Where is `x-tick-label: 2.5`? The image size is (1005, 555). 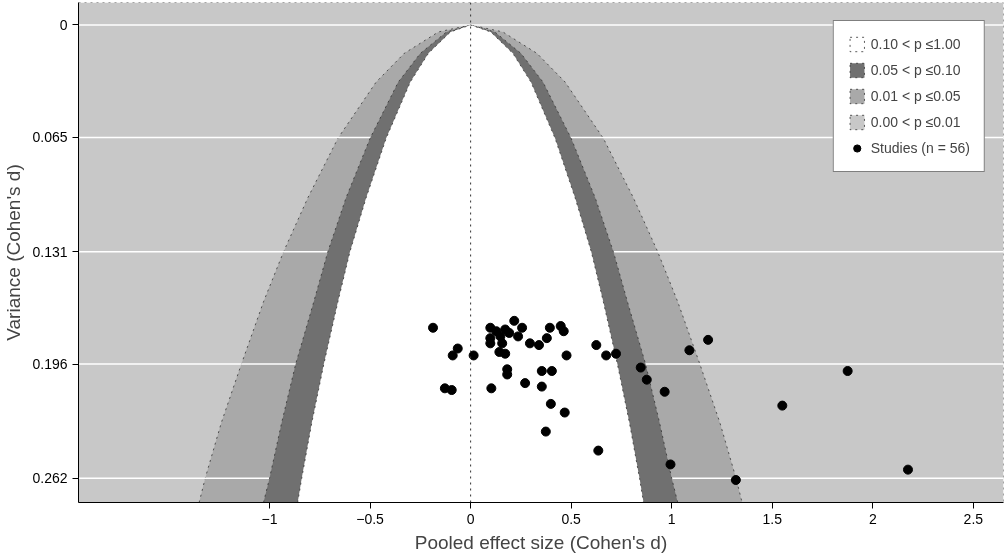
x-tick-label: 2.5 is located at coordinates (973, 518).